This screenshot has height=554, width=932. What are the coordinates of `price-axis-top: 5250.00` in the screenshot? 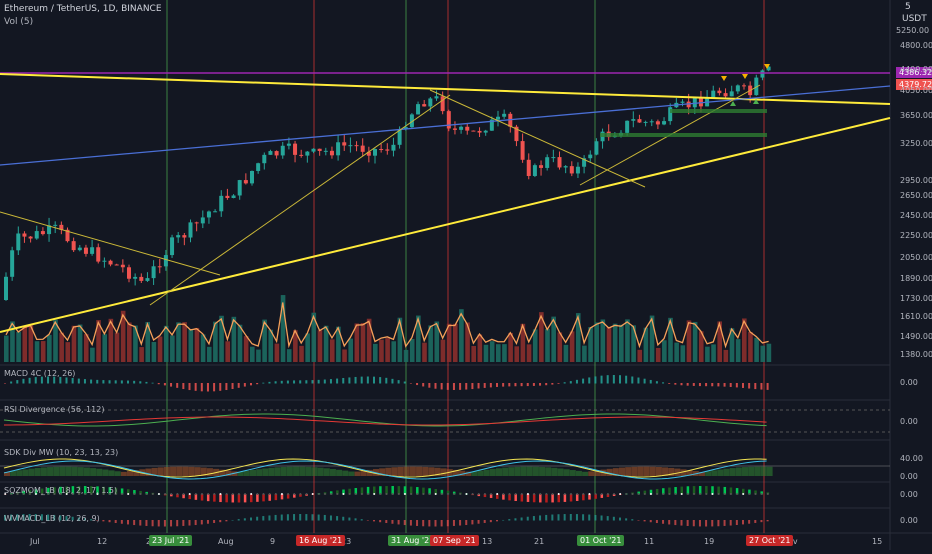 It's located at (913, 30).